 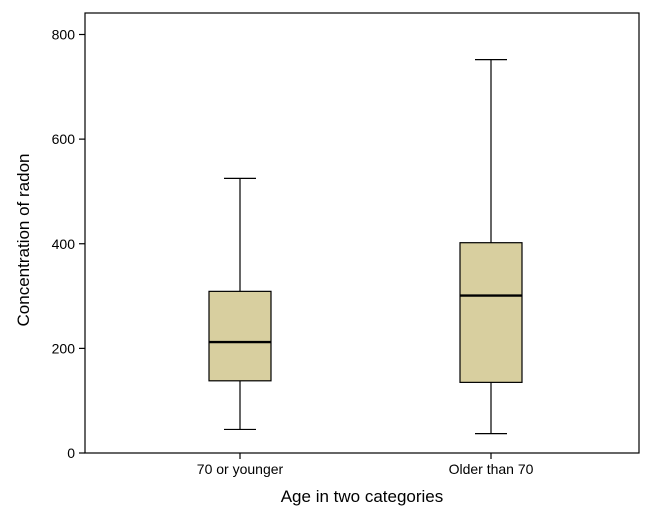 I want to click on x-axis-title: Age in two categories, so click(x=362, y=496).